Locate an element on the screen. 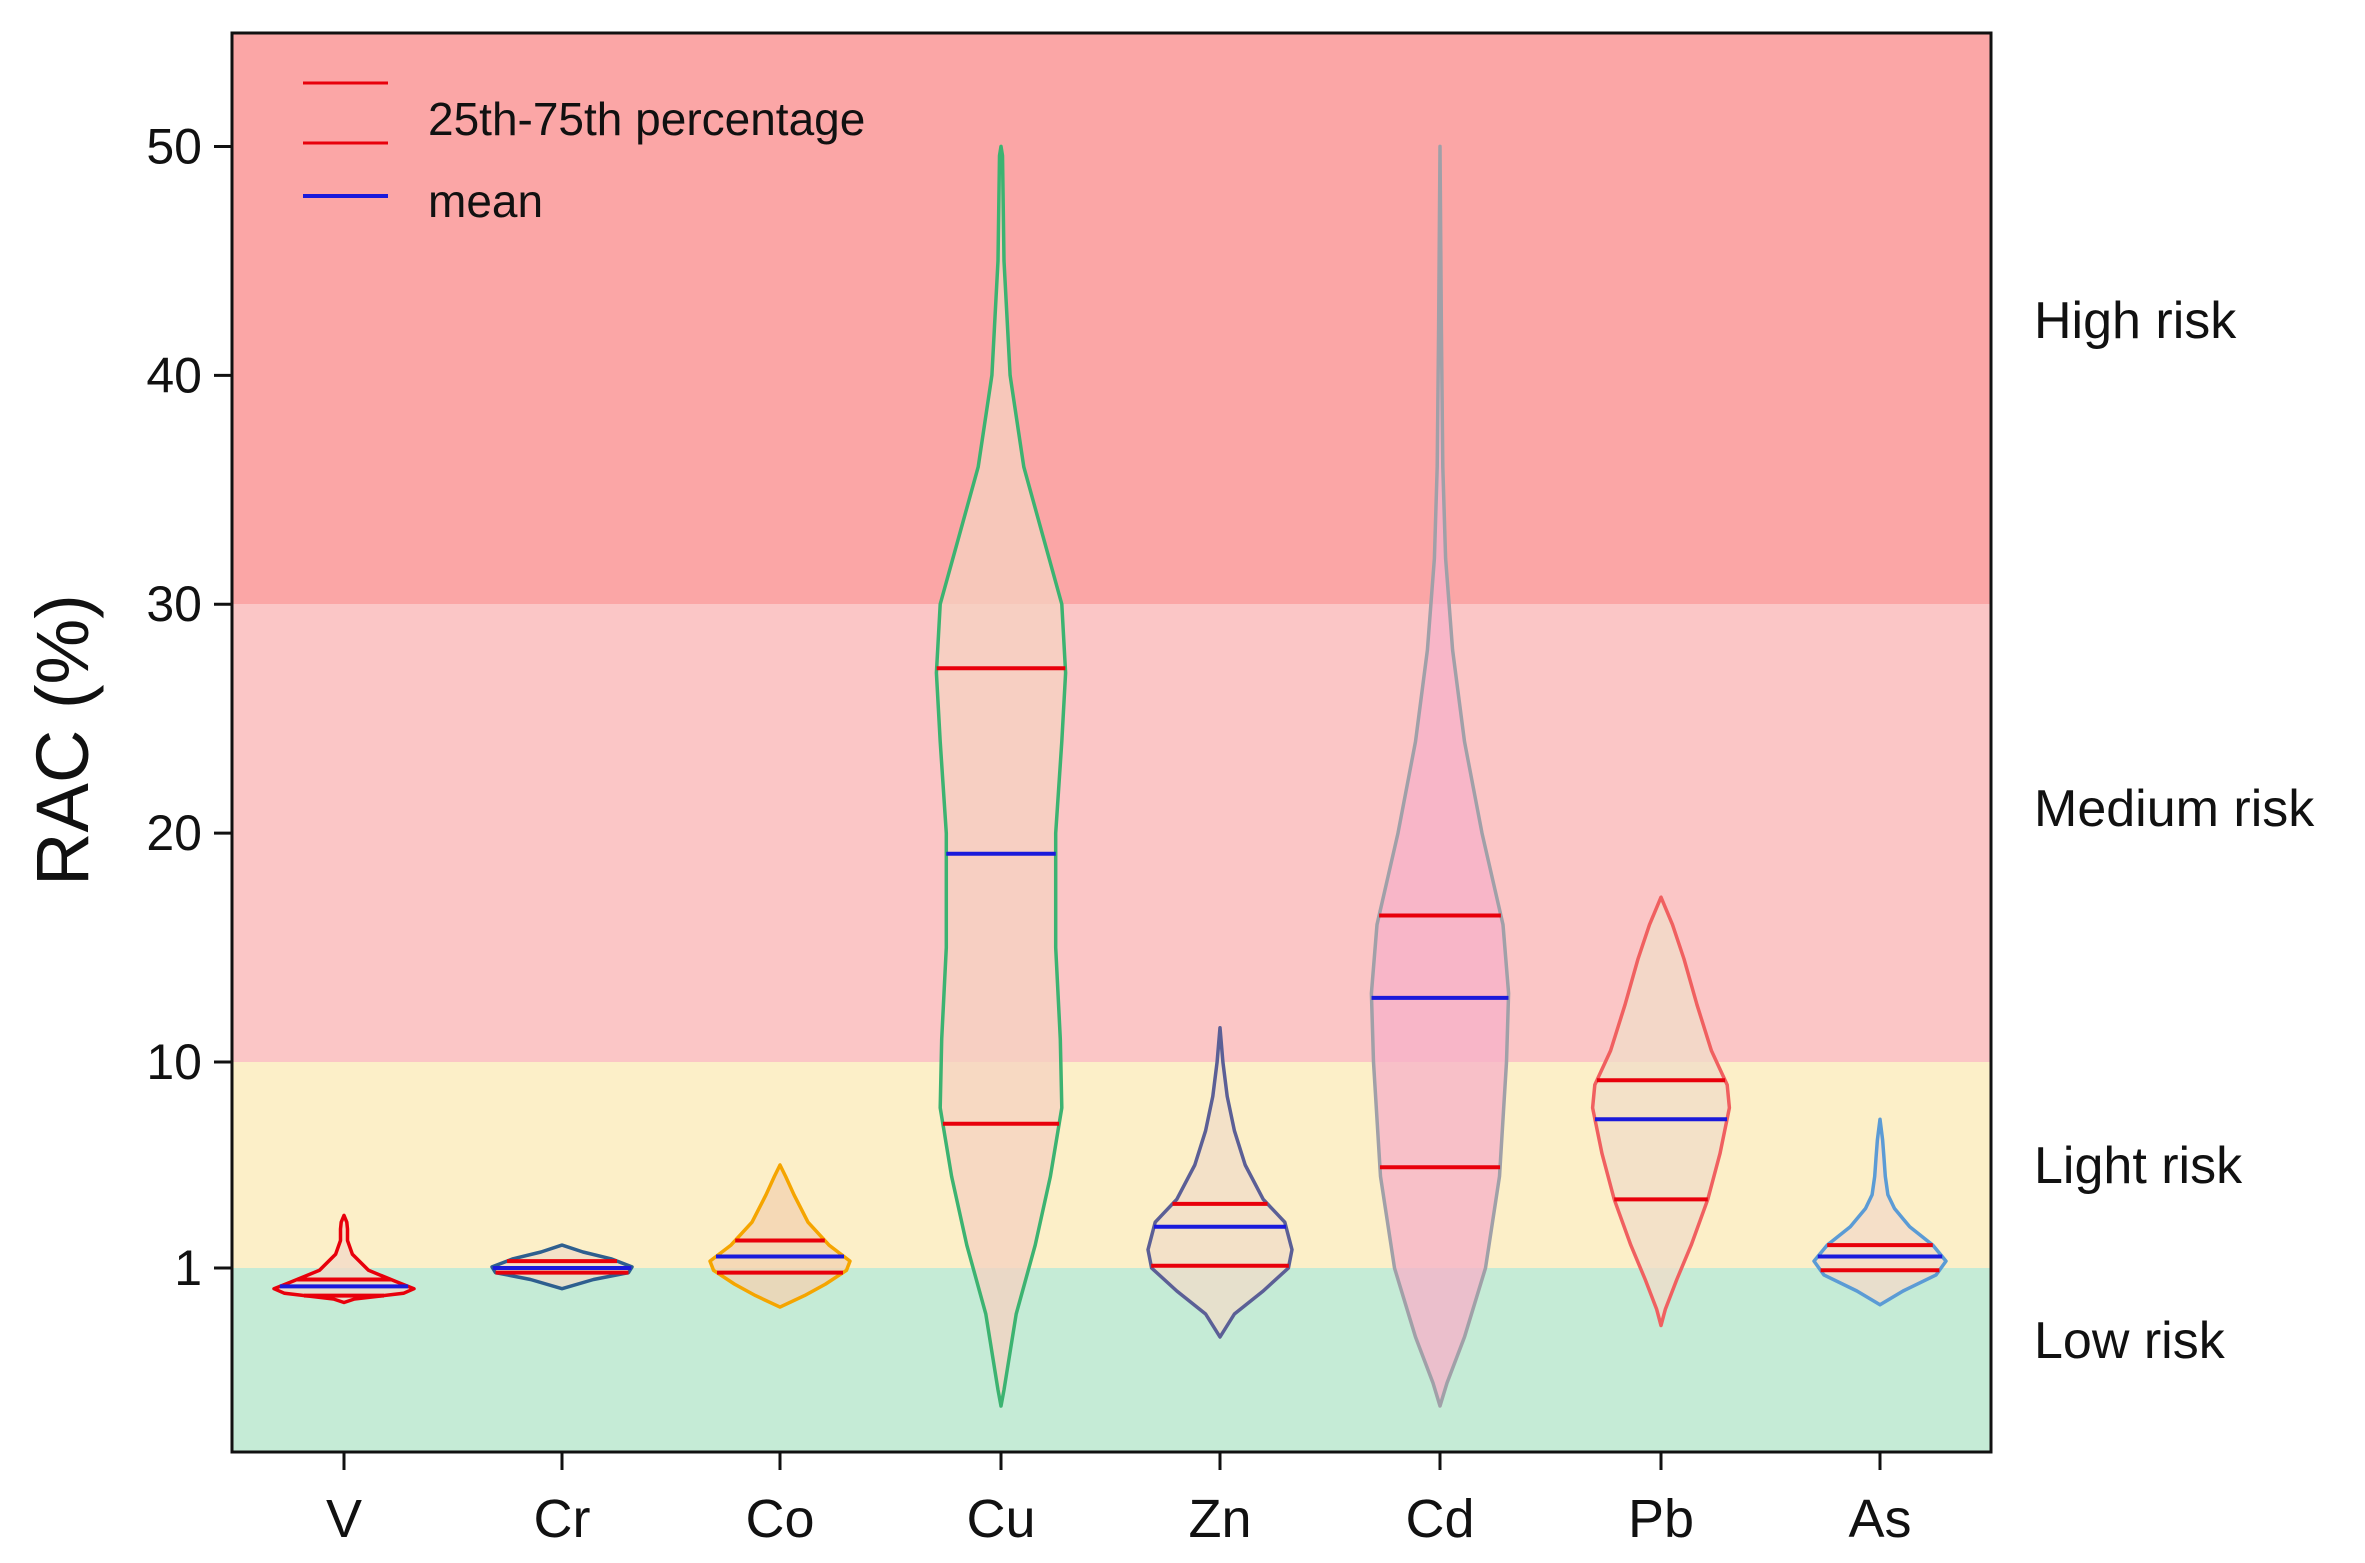 Image resolution: width=2365 pixels, height=1563 pixels. violin-cu is located at coordinates (1001, 776).